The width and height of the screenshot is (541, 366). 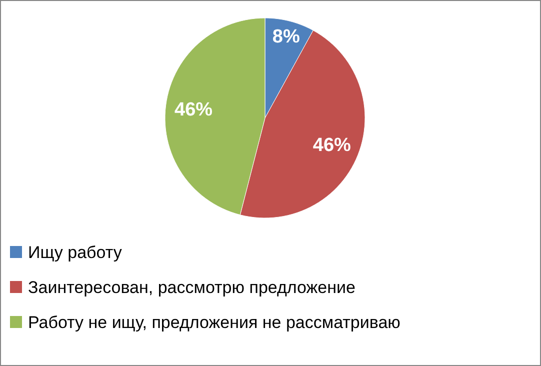 I want to click on data-label: 8%, so click(x=286, y=37).